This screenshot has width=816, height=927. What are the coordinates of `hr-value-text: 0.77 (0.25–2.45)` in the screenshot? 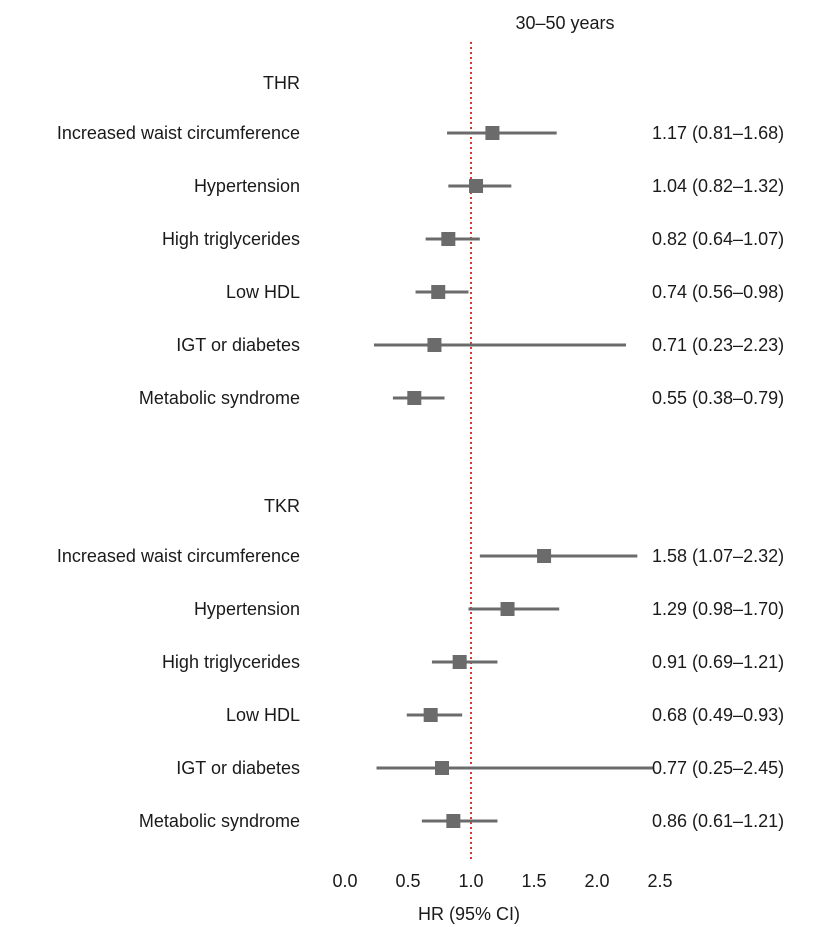 It's located at (718, 768).